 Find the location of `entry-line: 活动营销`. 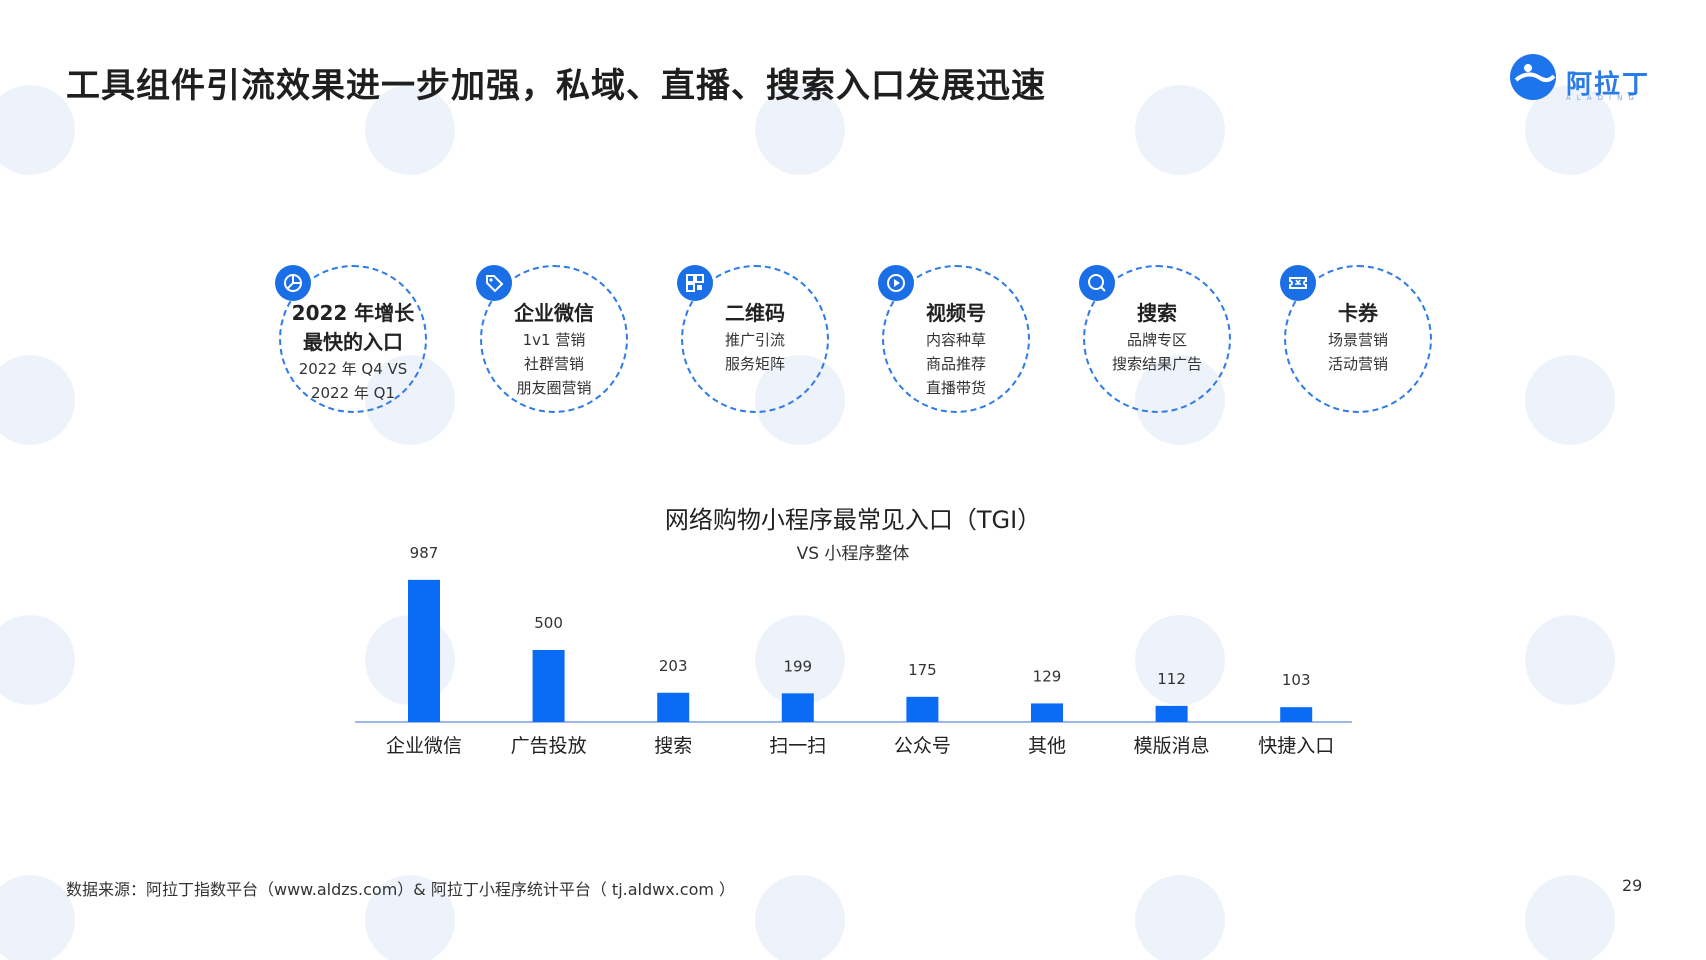

entry-line: 活动营销 is located at coordinates (1357, 364).